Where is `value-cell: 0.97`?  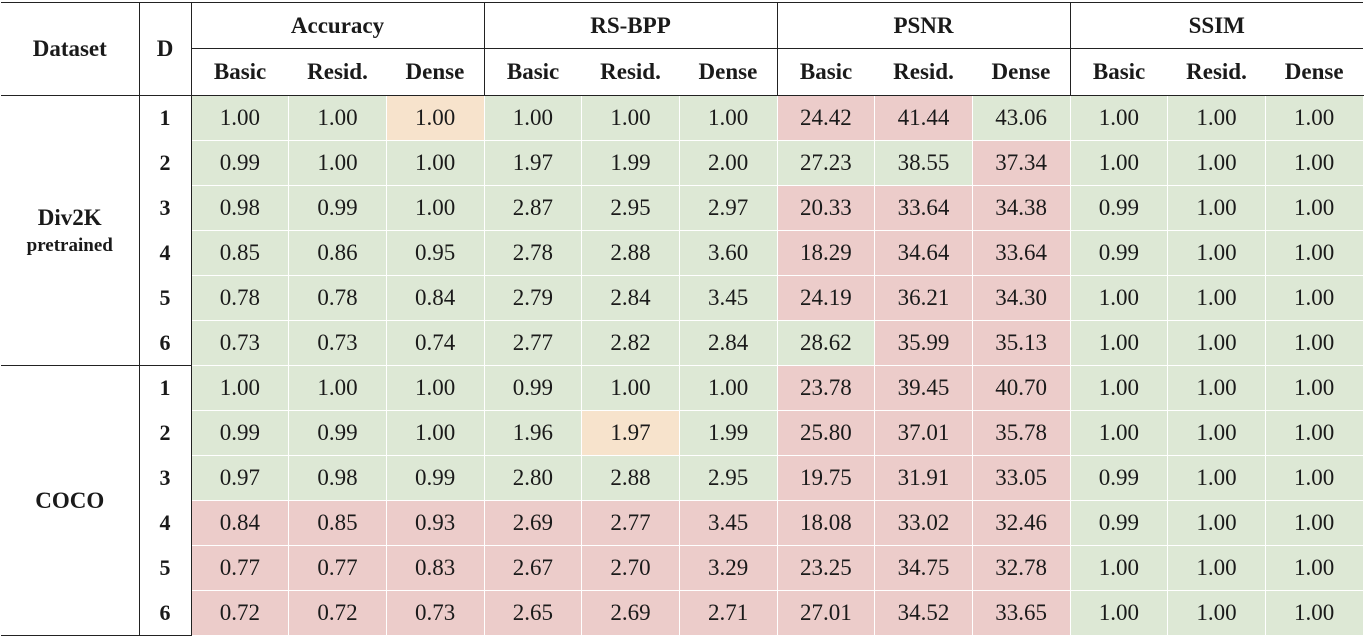 value-cell: 0.97 is located at coordinates (240, 478).